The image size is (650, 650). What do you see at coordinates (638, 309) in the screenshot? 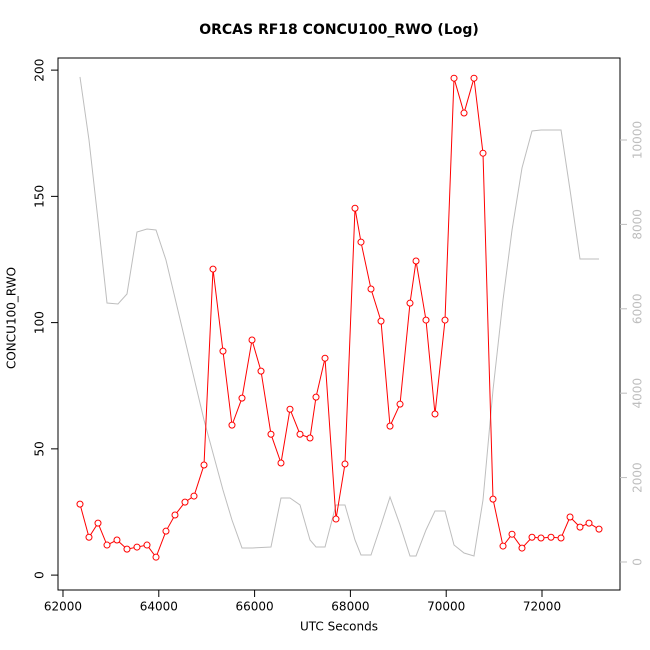
I see `y2-tick-label: 6000` at bounding box center [638, 309].